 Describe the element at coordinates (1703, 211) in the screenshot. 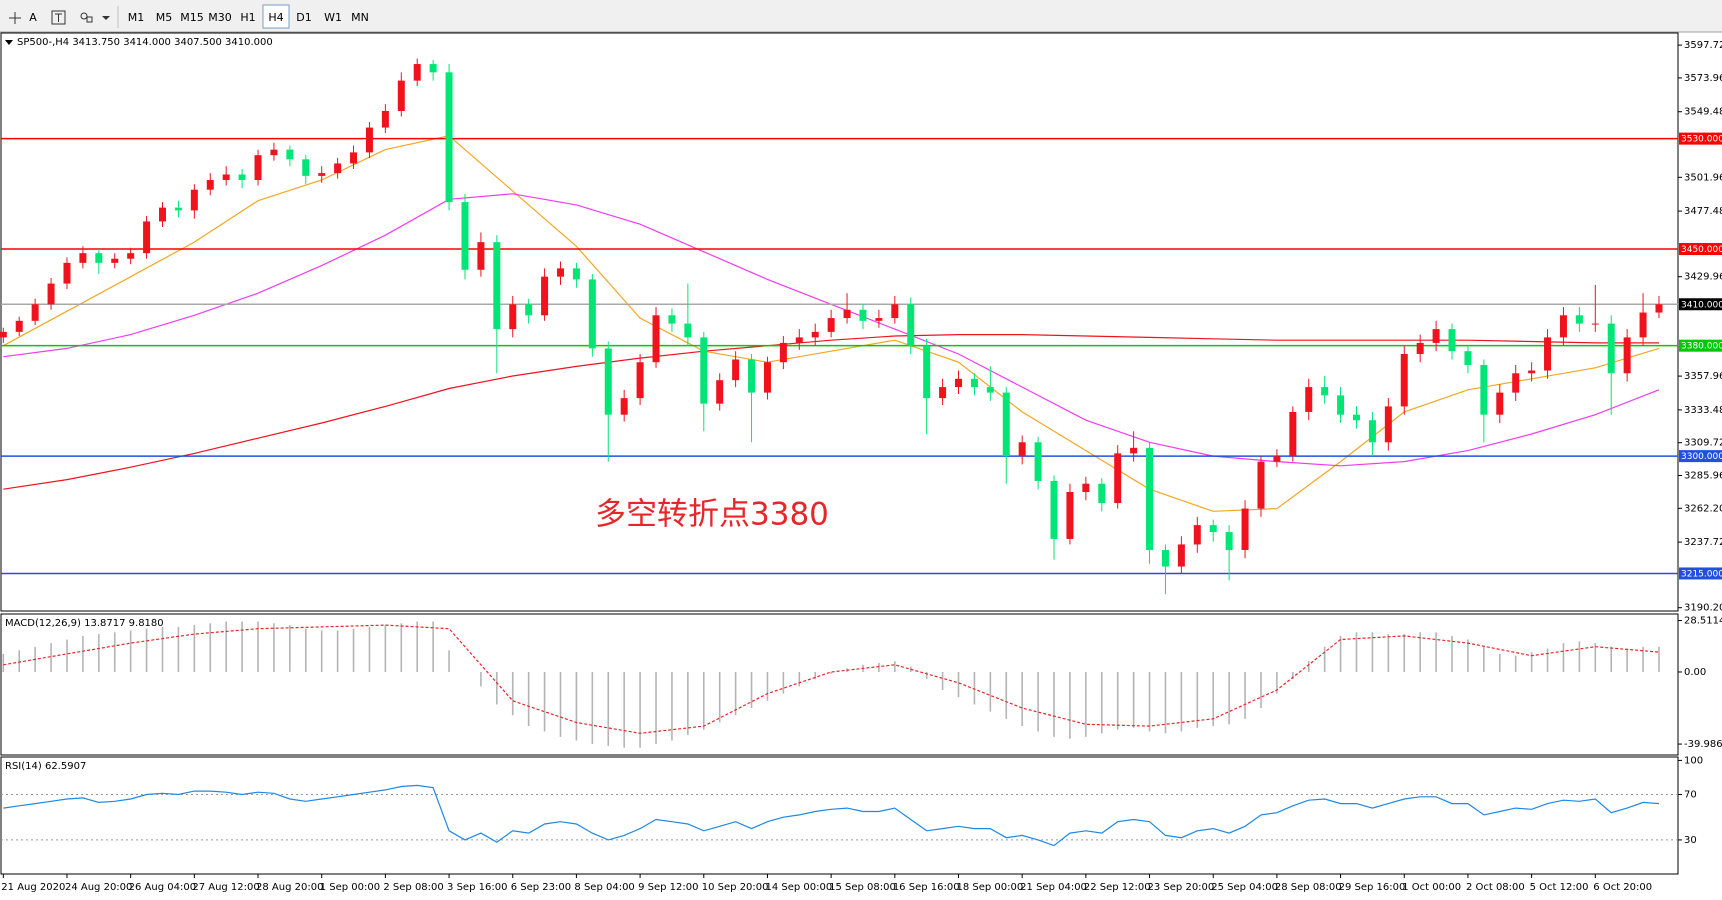

I see `y-tick-label: 3477.480` at that location.